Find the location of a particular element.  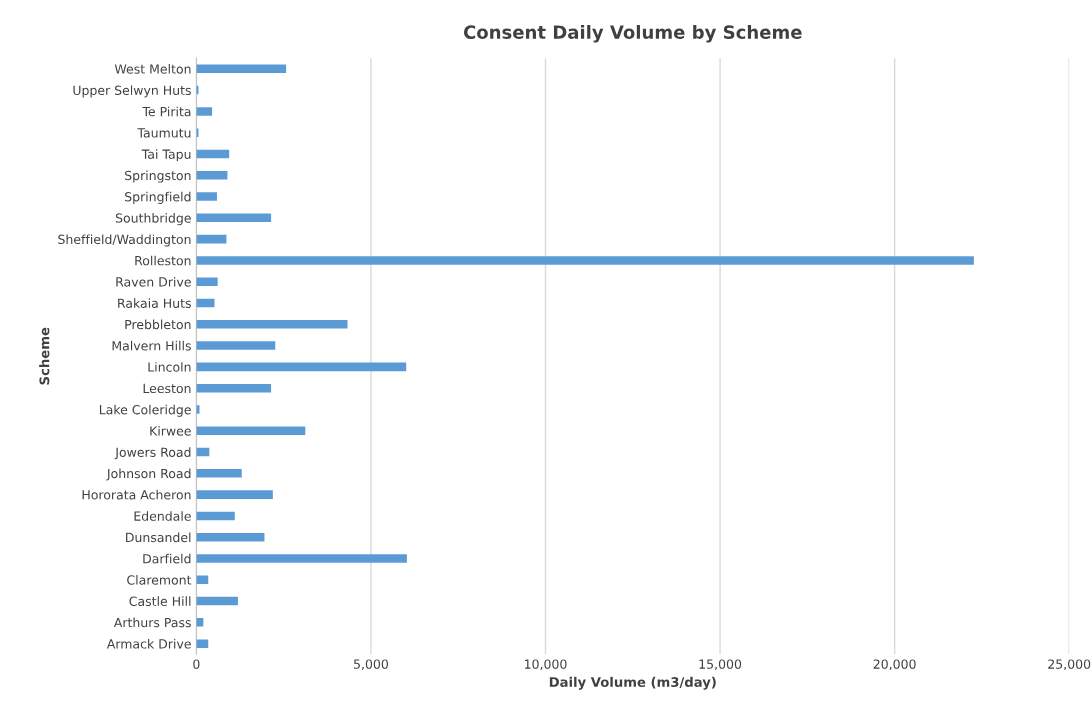

y-tick-label: Hororata Acheron is located at coordinates (136, 494).